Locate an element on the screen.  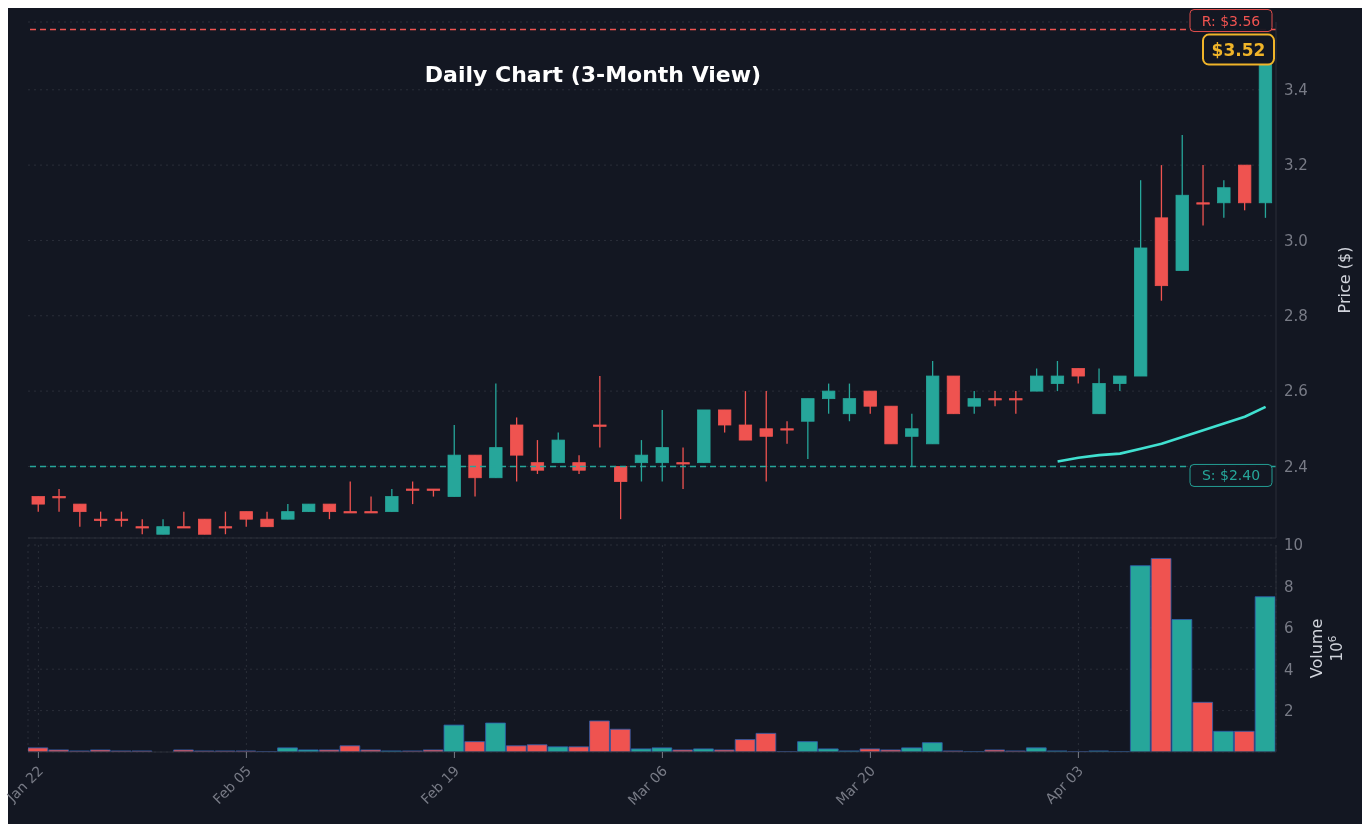
y-tick-label: 3.0 is located at coordinates (1296, 240).